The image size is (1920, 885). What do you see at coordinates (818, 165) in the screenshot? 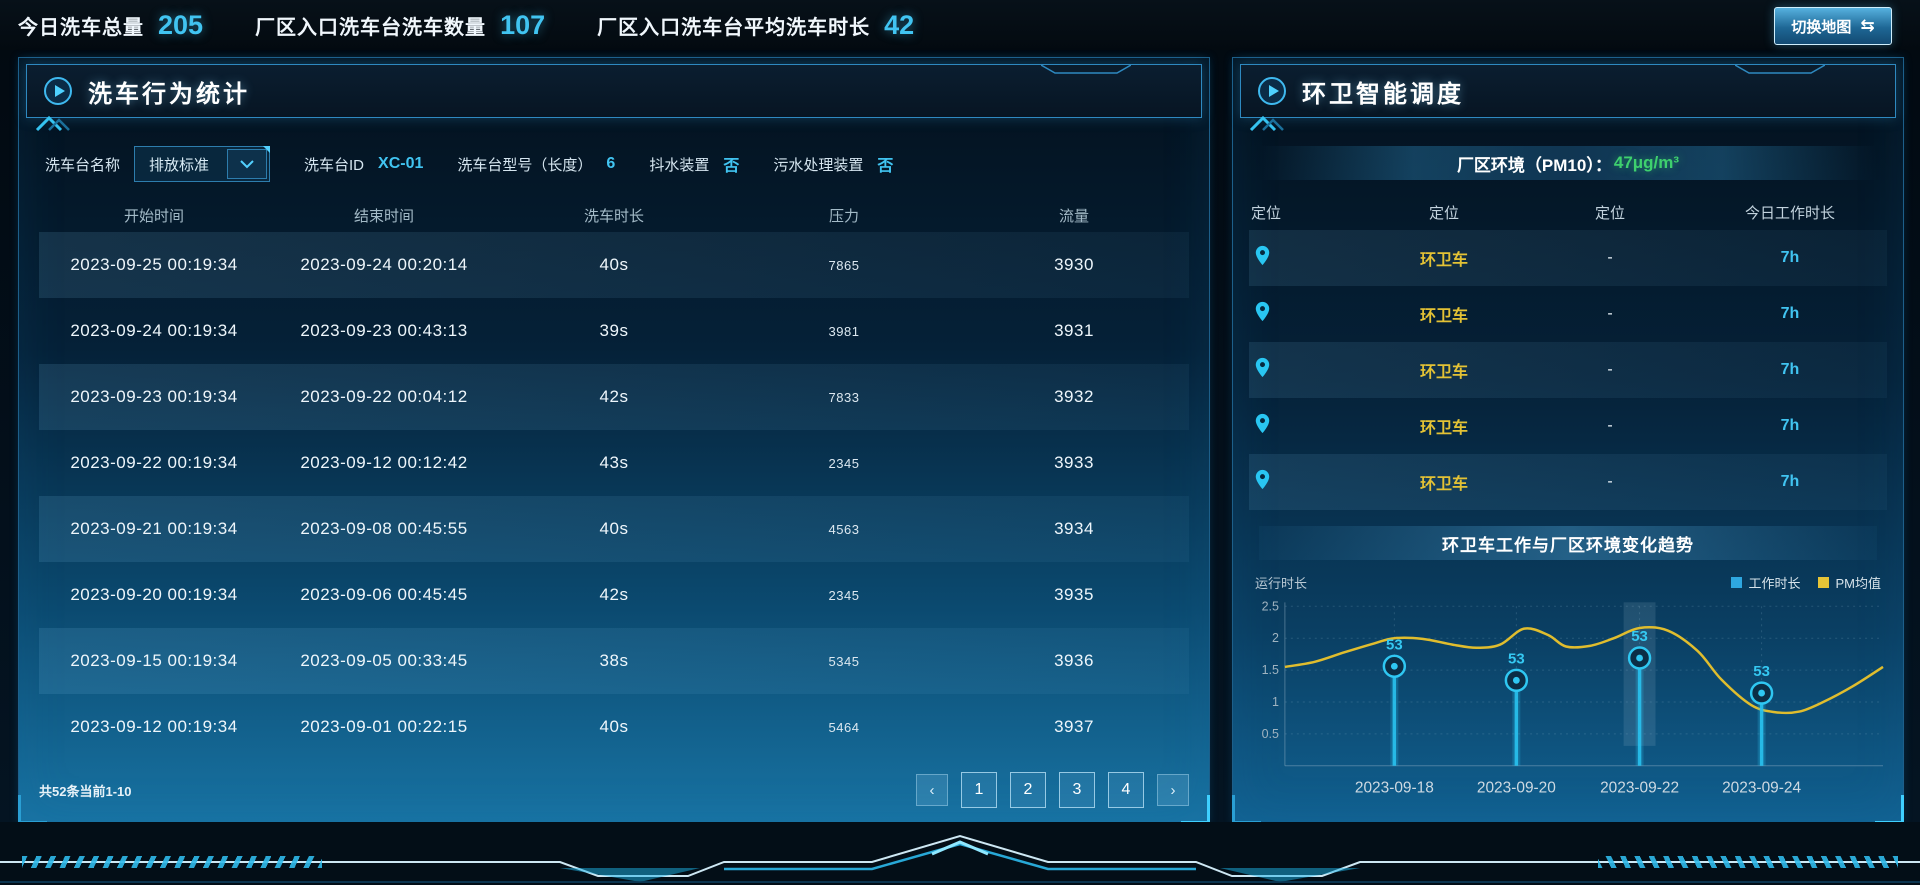
I see `filter-label: 污水处理装置` at bounding box center [818, 165].